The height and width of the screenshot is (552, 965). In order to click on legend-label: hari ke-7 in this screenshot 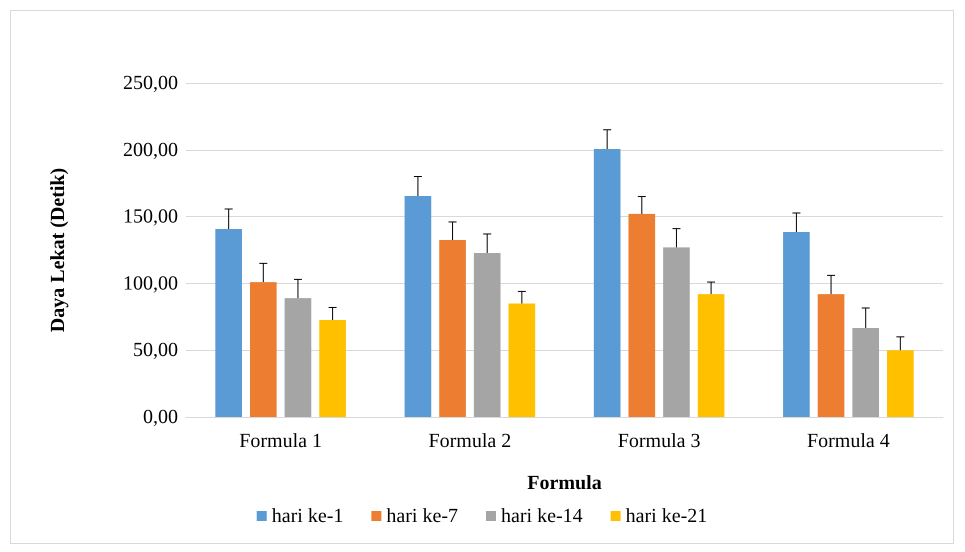, I will do `click(422, 516)`.